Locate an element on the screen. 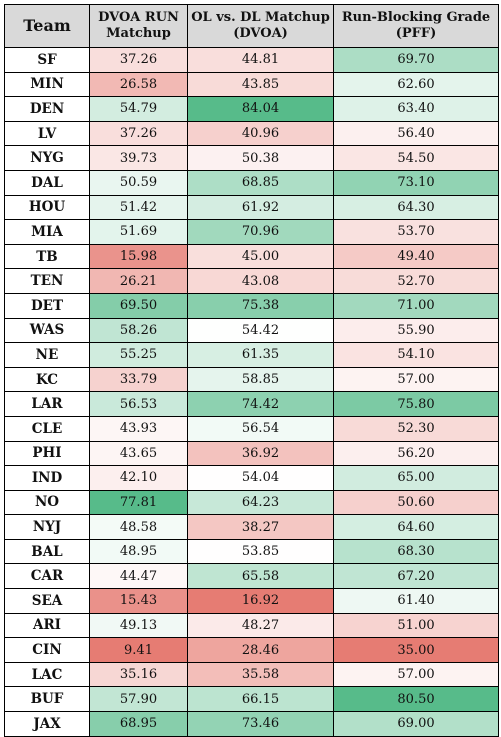 Image resolution: width=501 pixels, height=737 pixels. team-cell: NYJ is located at coordinates (47, 527).